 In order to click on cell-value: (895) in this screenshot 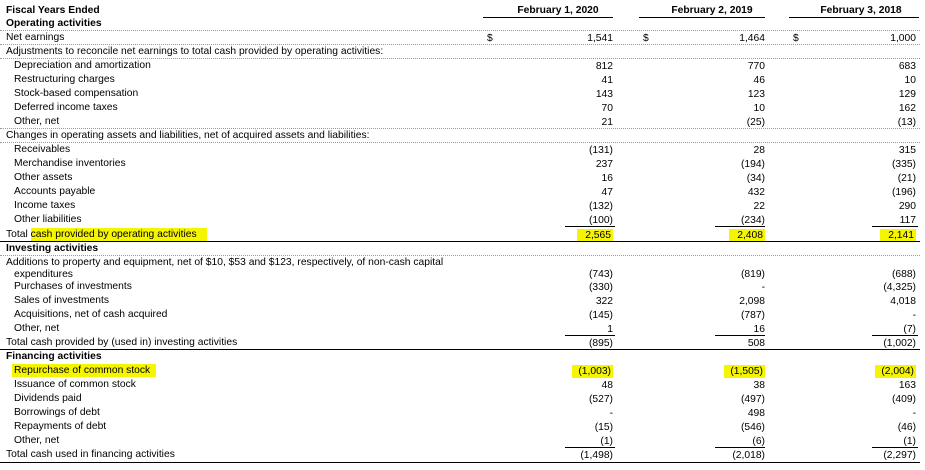, I will do `click(600, 343)`.